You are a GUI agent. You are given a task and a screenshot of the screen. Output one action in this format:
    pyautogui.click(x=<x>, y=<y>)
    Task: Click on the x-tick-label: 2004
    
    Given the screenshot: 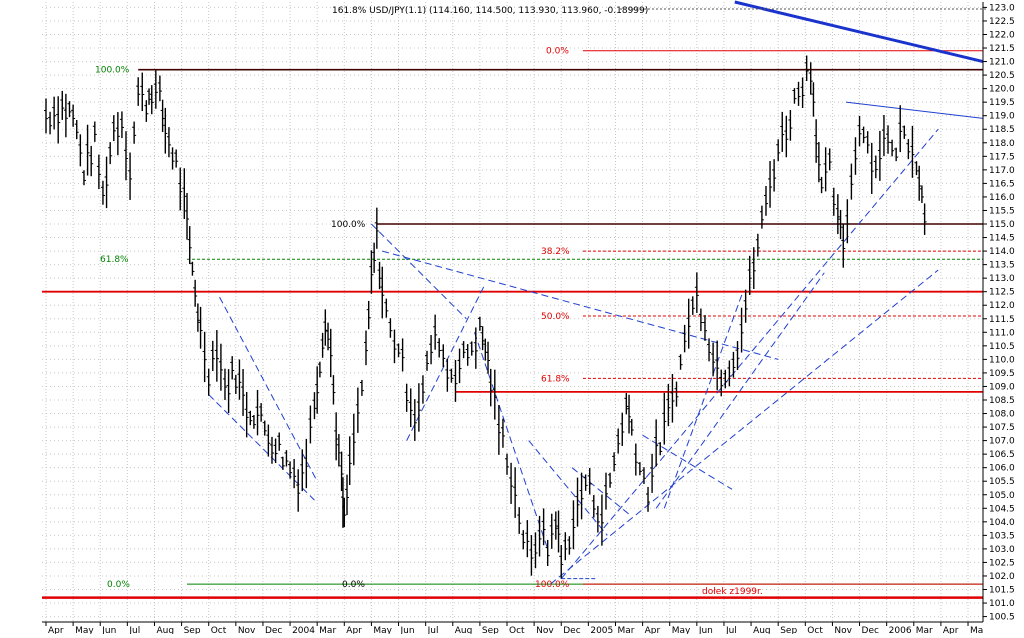 What is the action you would take?
    pyautogui.click(x=303, y=630)
    